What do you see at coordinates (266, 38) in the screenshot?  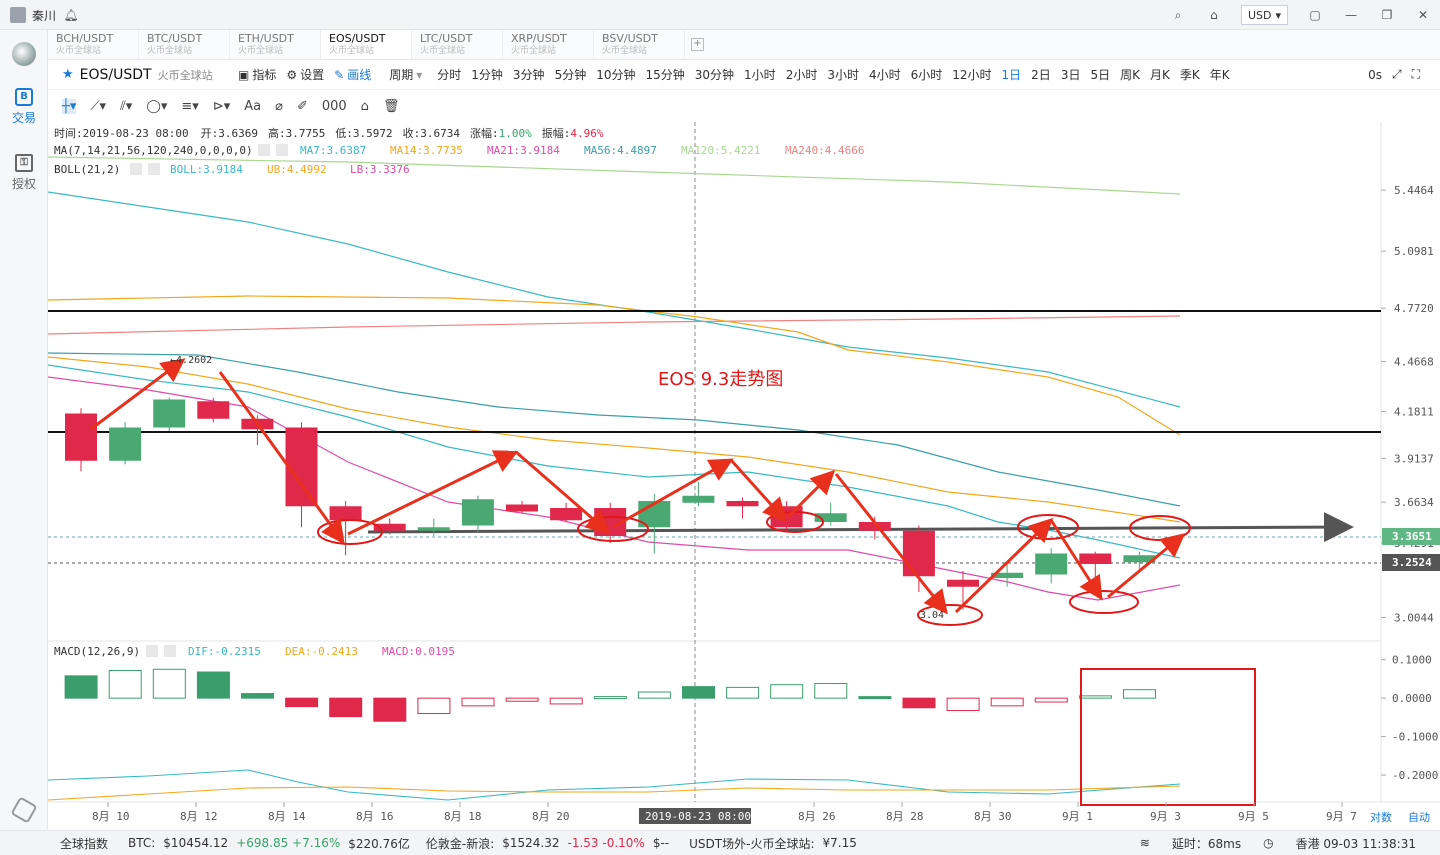 I see `tab-label: ETH/USDT` at bounding box center [266, 38].